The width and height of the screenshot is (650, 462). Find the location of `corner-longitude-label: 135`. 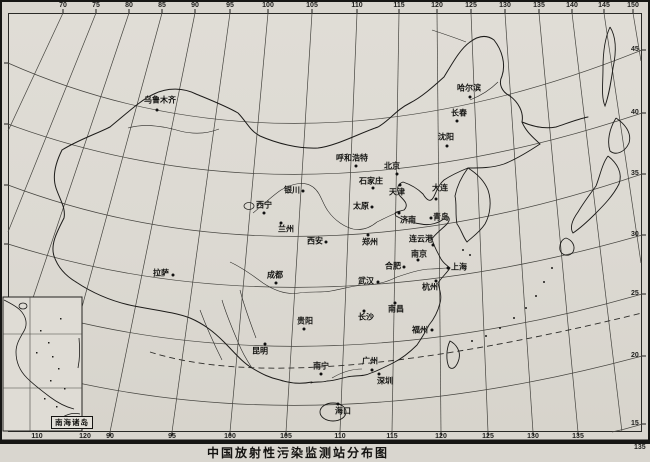

corner-longitude-label: 135 is located at coordinates (640, 447).